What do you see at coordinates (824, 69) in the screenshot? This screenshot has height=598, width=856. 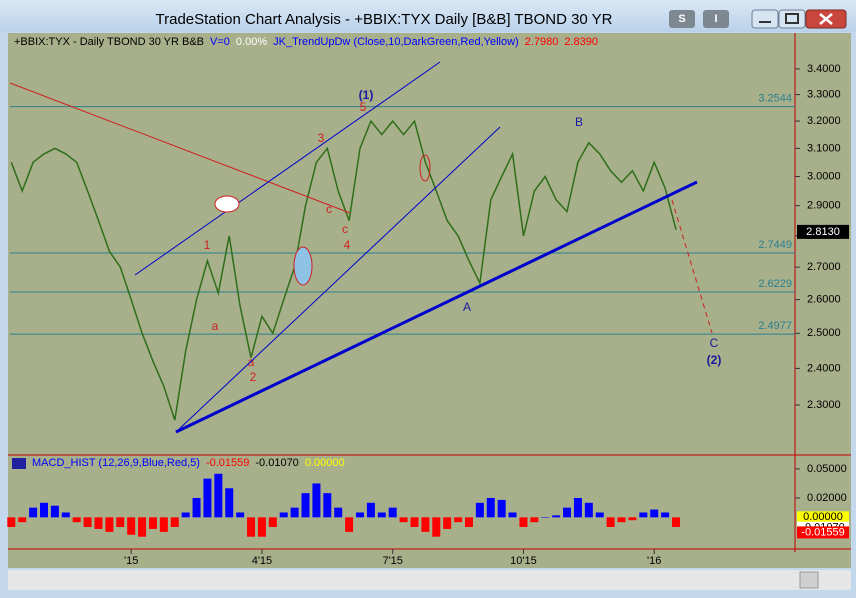 I see `y-tick-label: 3.4000` at bounding box center [824, 69].